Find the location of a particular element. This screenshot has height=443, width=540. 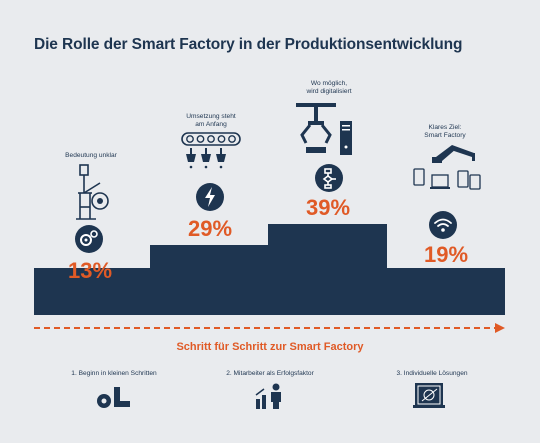

footer-label-1: 1. Beginn in kleinen Schritten is located at coordinates (114, 373).